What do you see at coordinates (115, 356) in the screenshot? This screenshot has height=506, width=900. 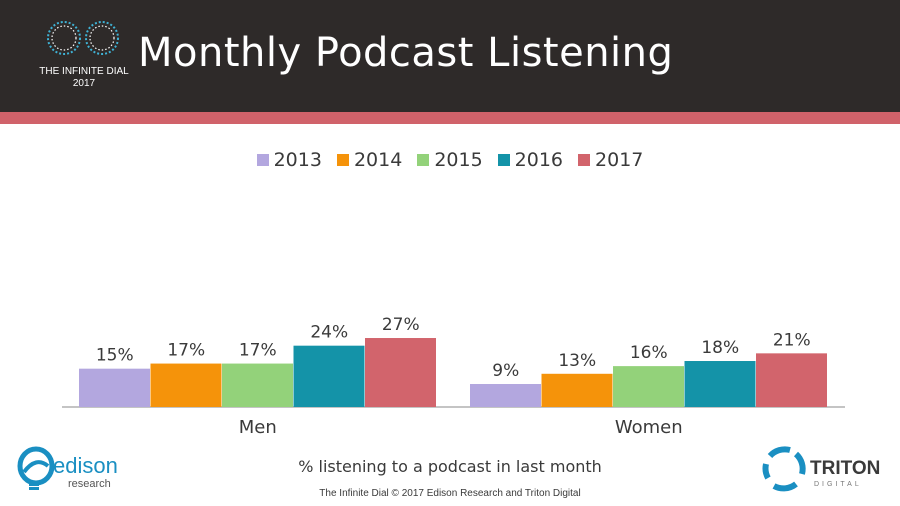 I see `data-label: 15%` at bounding box center [115, 356].